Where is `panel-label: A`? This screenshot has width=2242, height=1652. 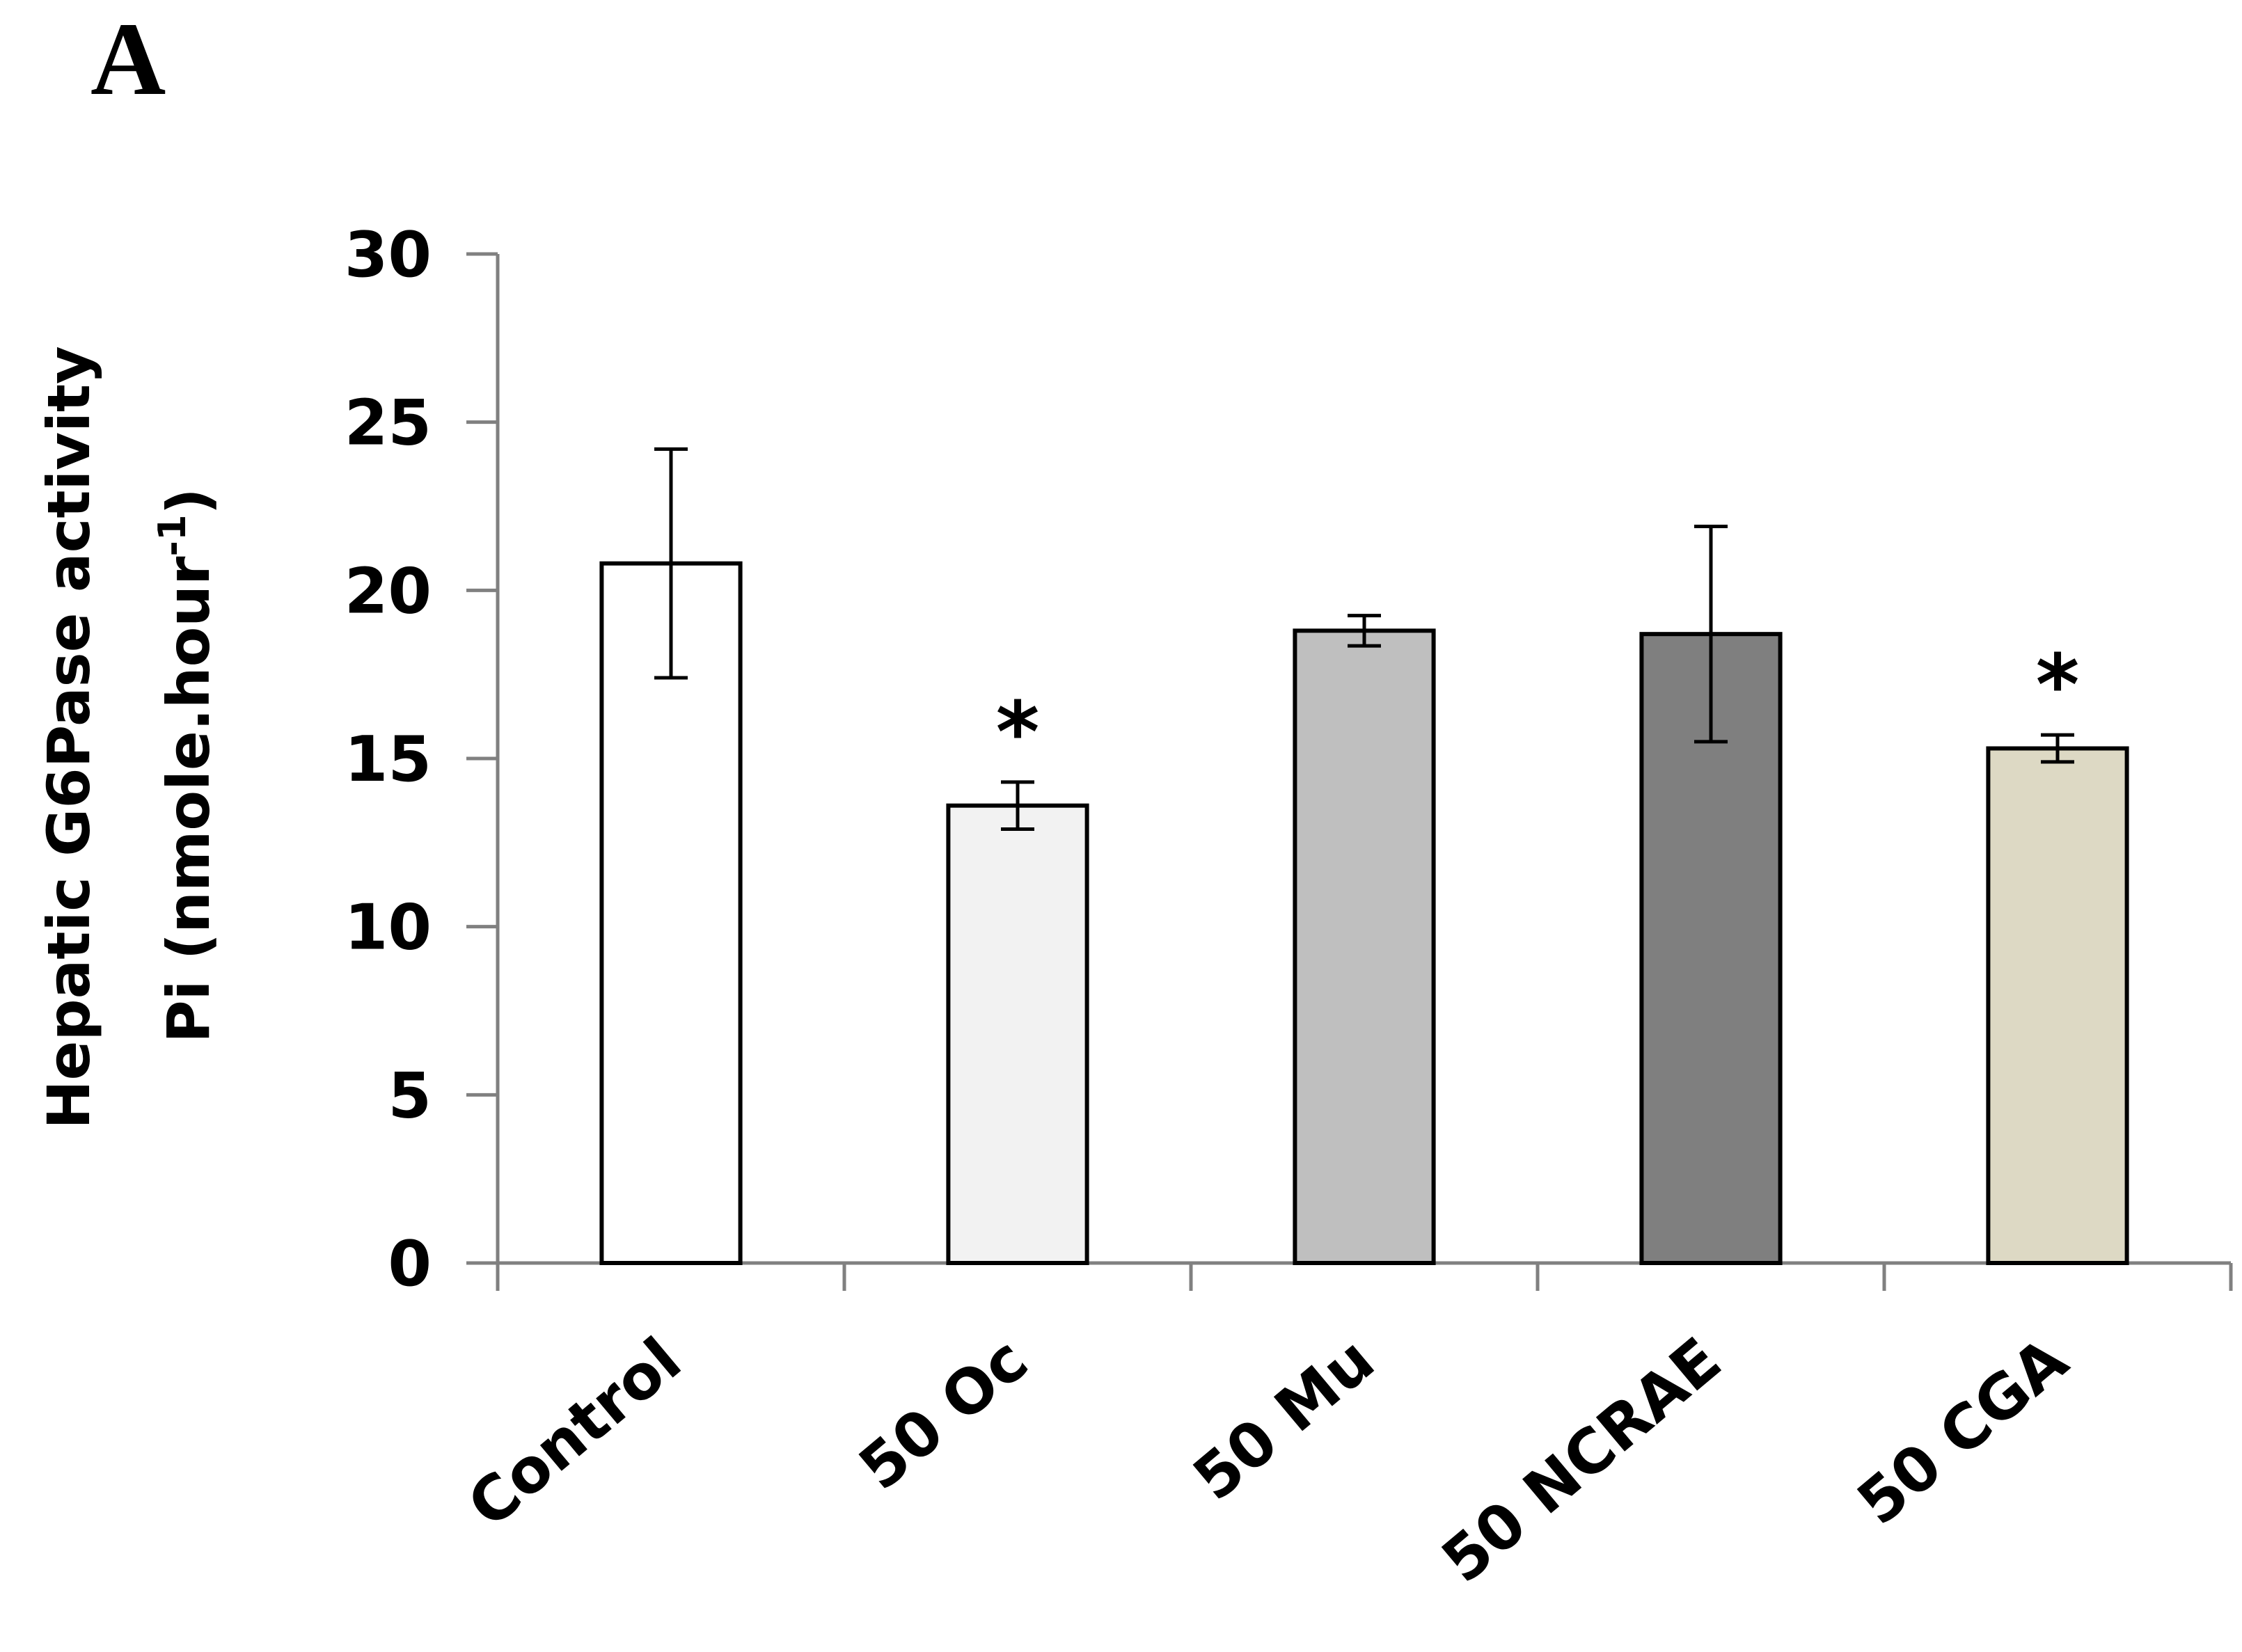 panel-label: A is located at coordinates (128, 59).